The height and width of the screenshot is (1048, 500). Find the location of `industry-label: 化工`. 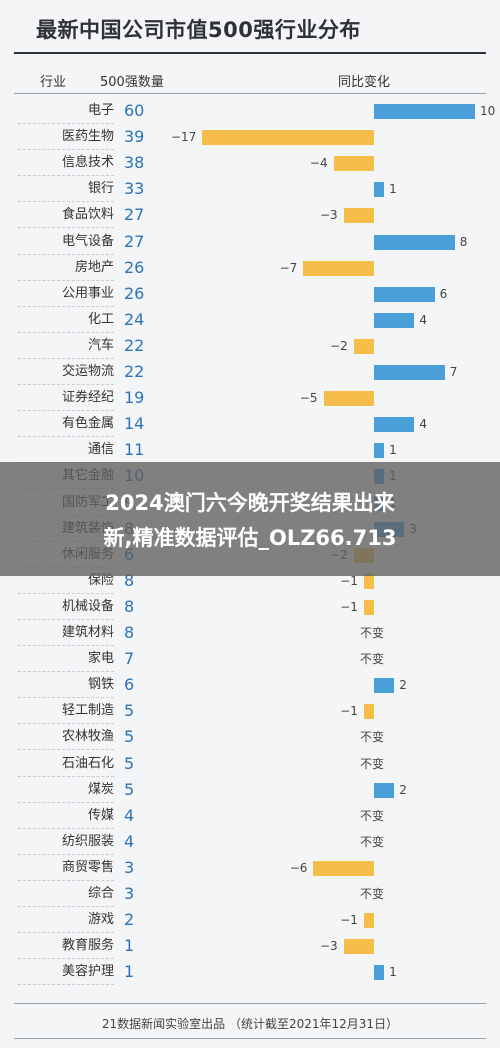

industry-label: 化工 is located at coordinates (100, 319).